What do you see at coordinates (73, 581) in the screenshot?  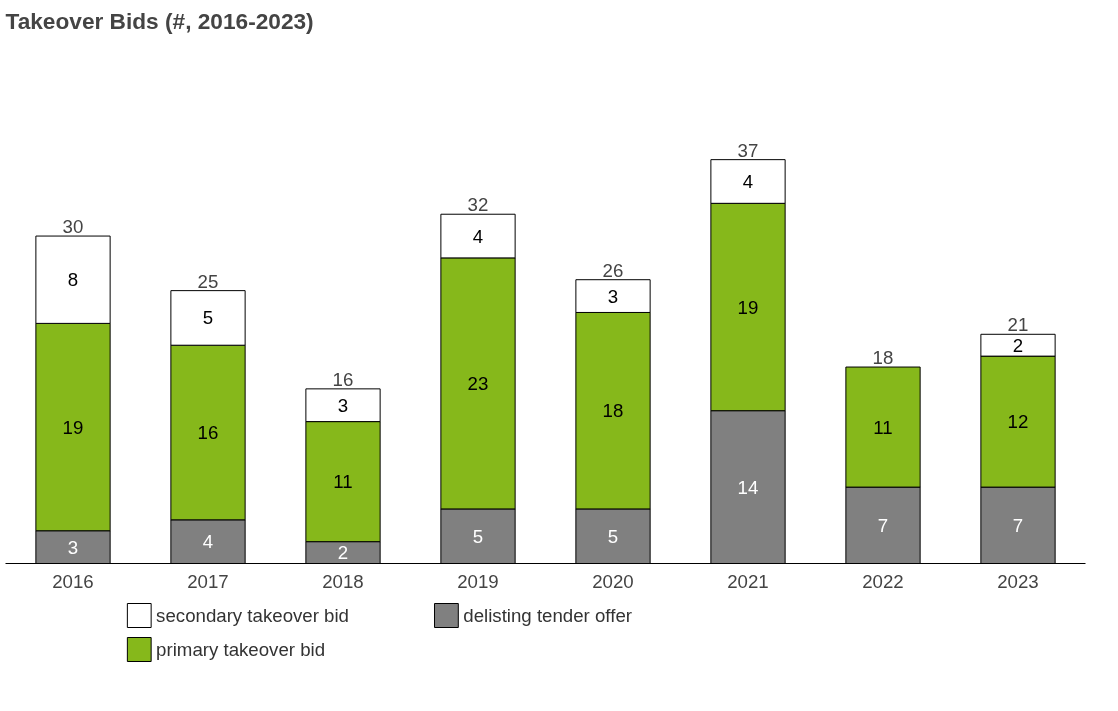 I see `x-tick-label: 2016` at bounding box center [73, 581].